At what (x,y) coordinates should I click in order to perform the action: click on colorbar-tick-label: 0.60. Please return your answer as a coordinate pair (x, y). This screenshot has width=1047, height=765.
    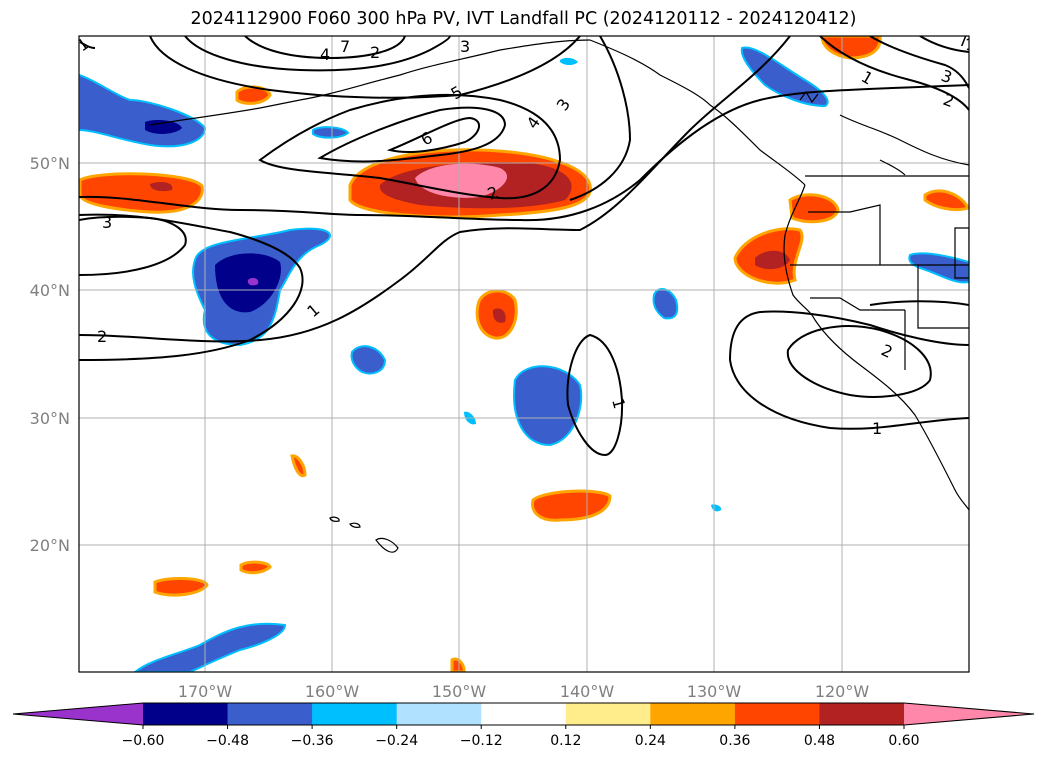
    Looking at the image, I should click on (903, 741).